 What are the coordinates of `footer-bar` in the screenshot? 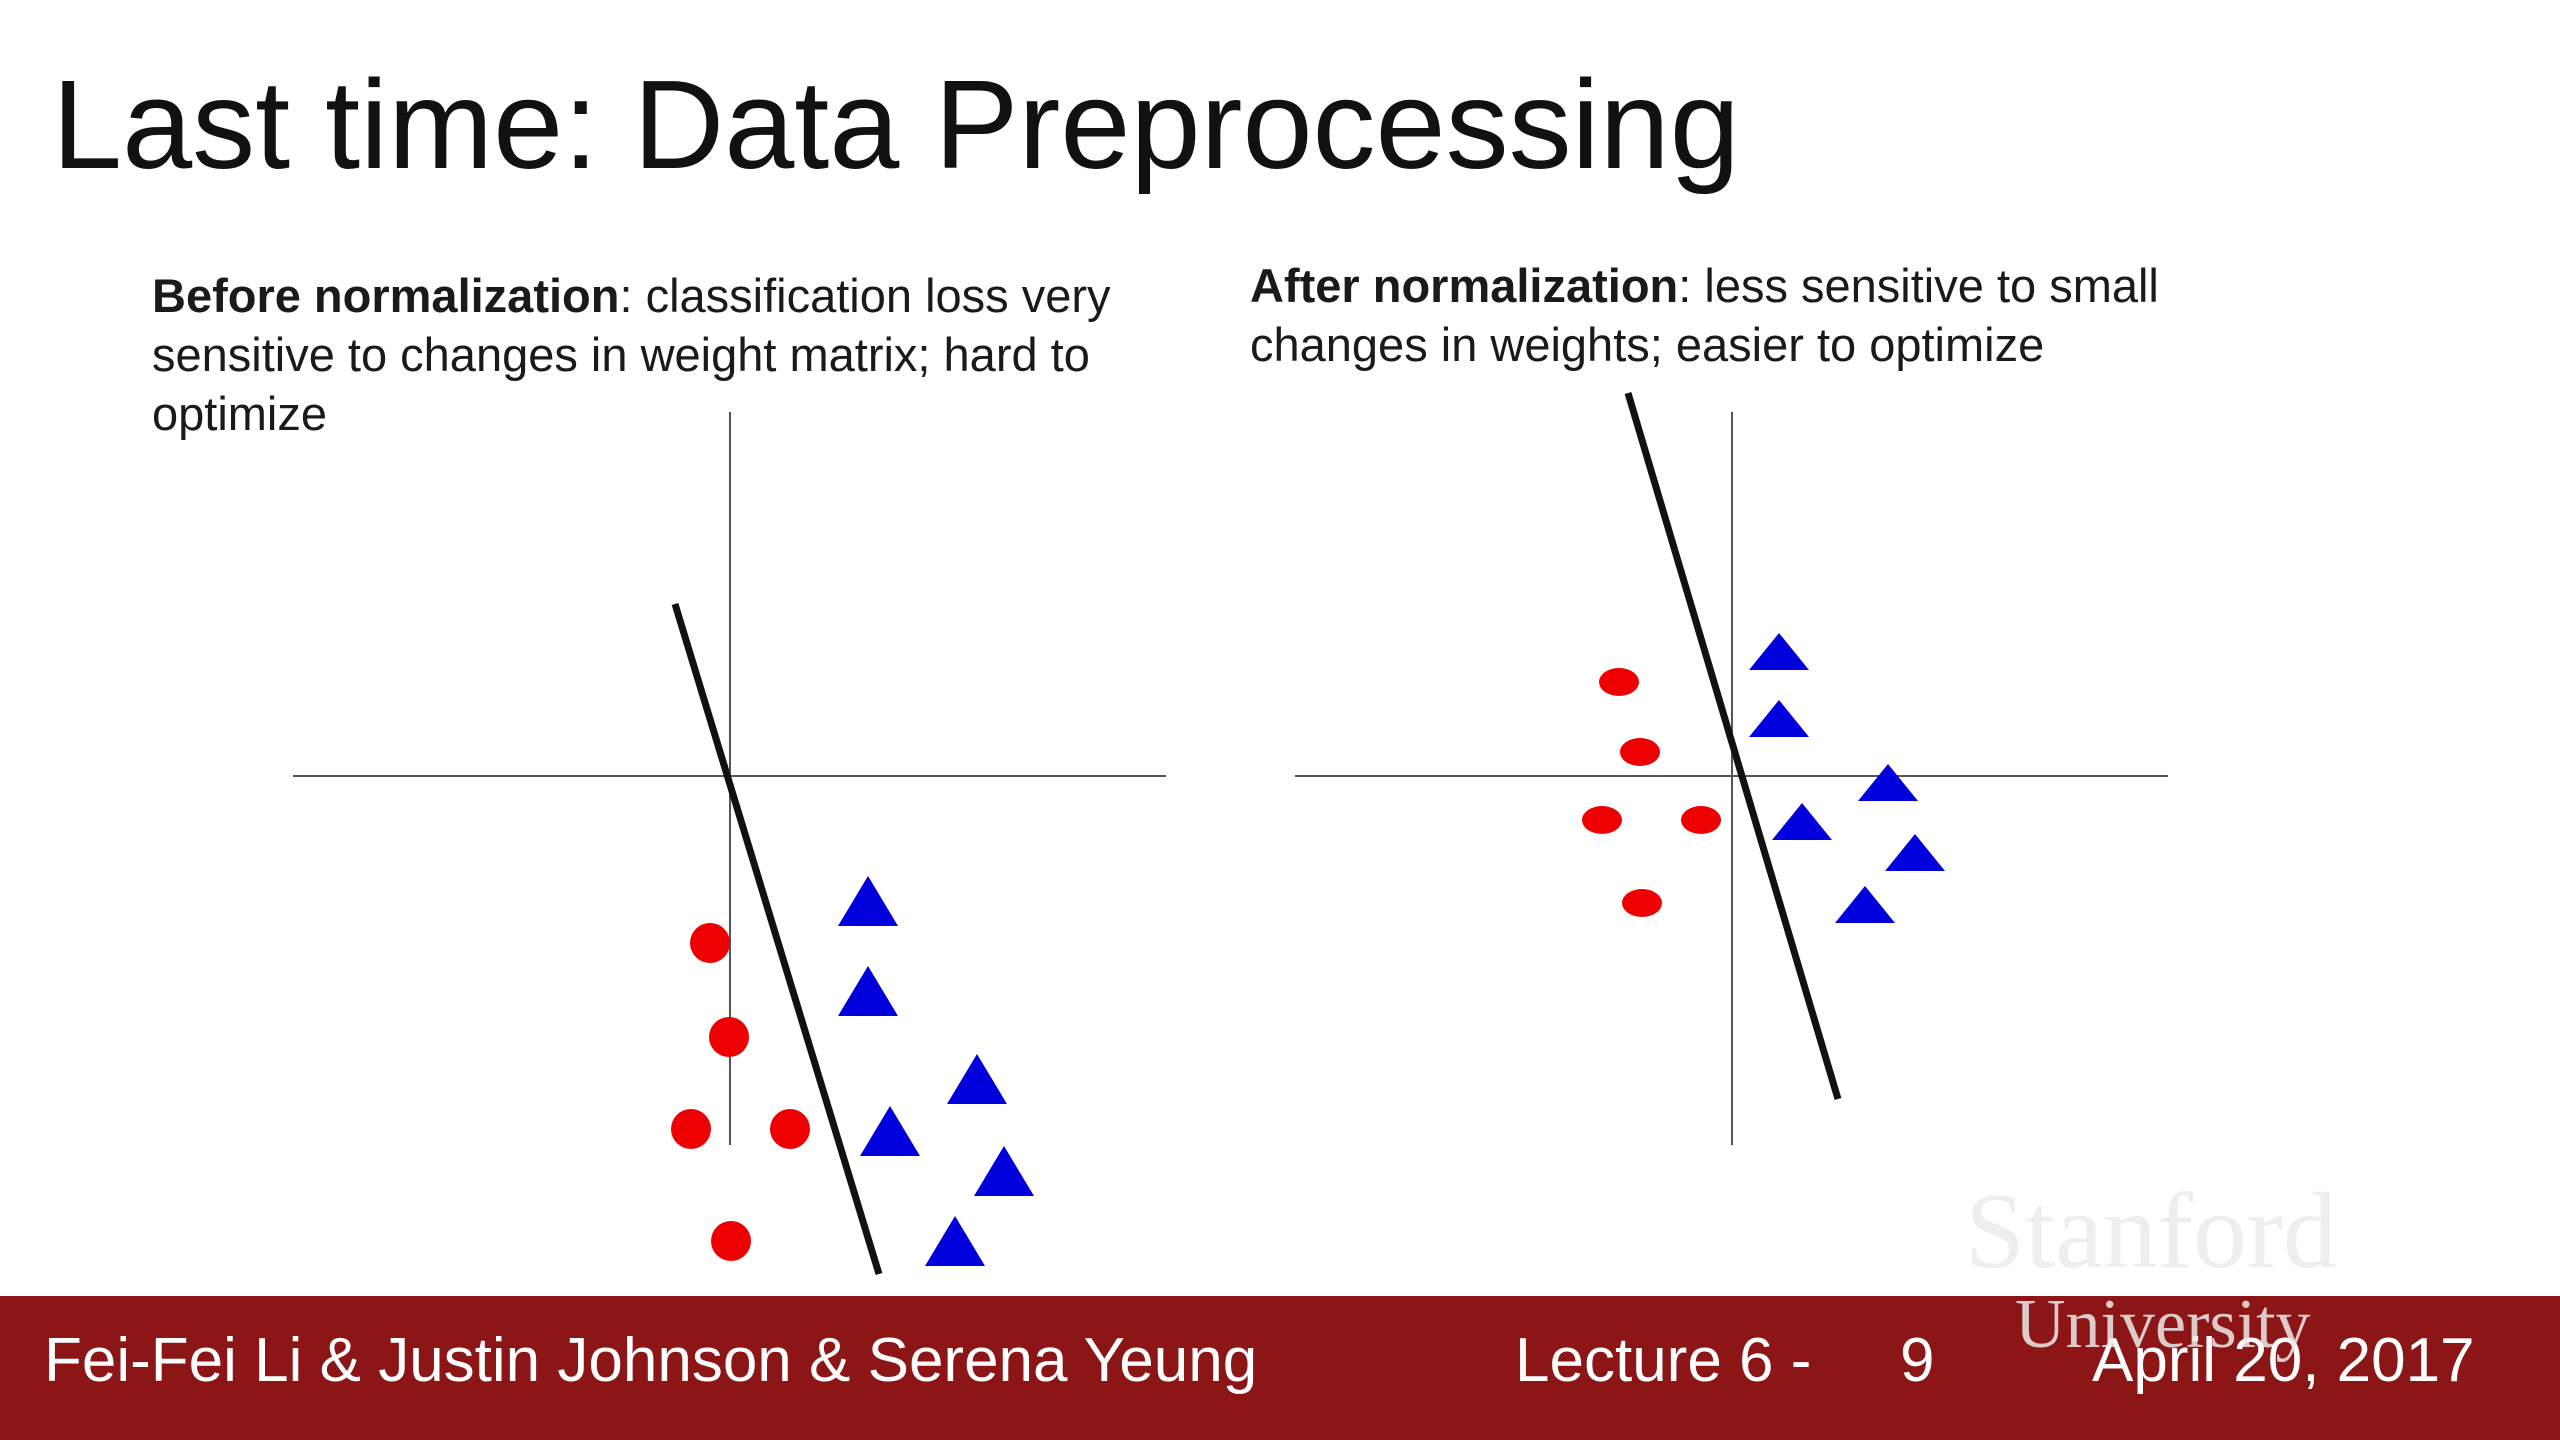 It's located at (1280, 1368).